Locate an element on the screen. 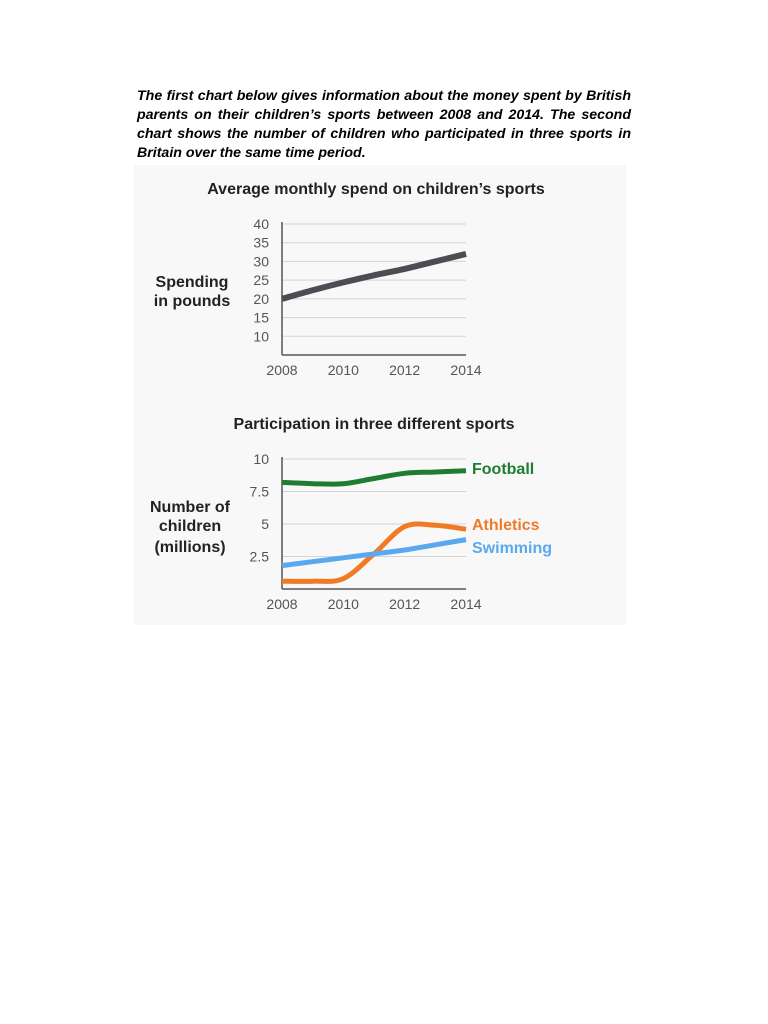 Image resolution: width=768 pixels, height=1024 pixels. y-tick-label: 20 is located at coordinates (261, 299).